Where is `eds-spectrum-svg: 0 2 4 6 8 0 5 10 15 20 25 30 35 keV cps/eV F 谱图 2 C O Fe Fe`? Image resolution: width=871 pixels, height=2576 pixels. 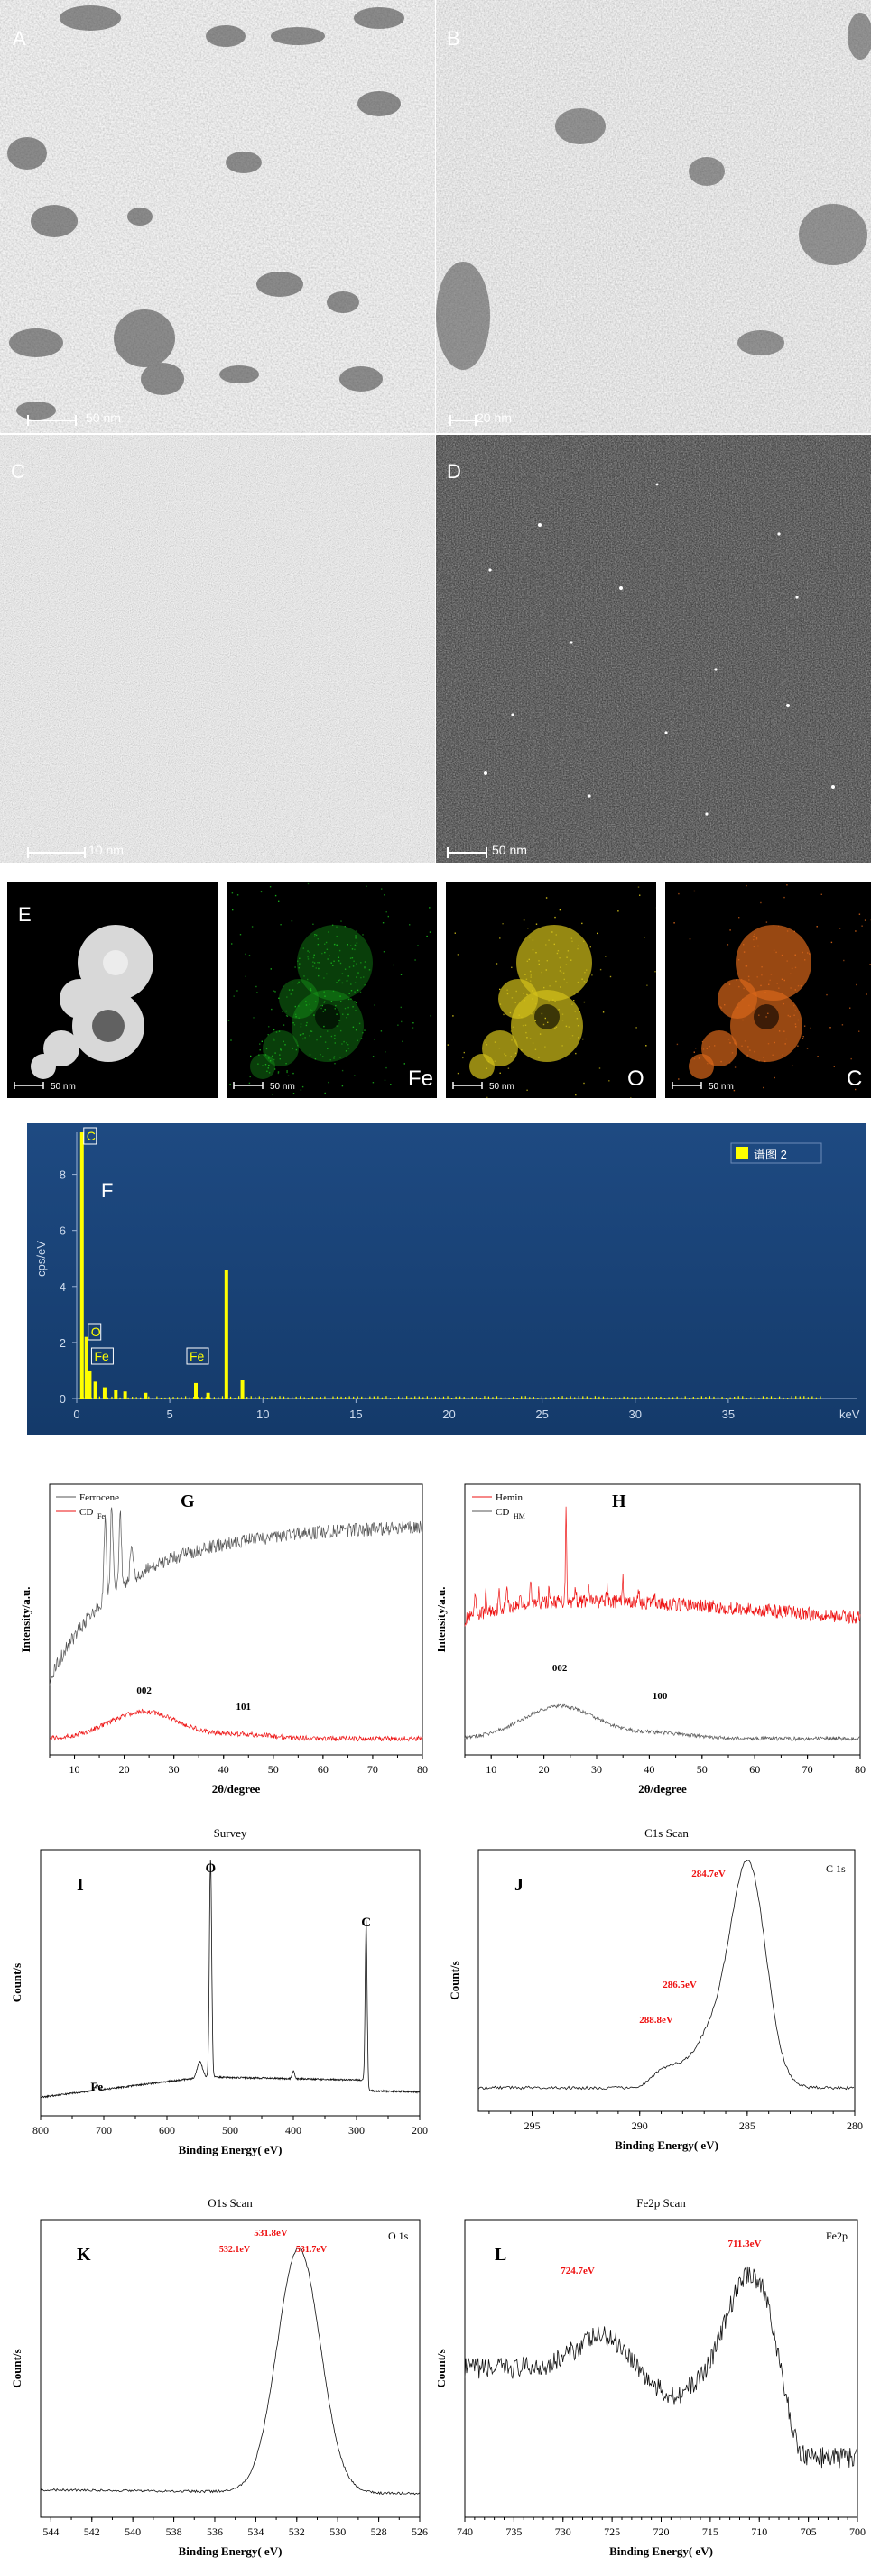
eds-spectrum-svg: 0 2 4 6 8 0 5 10 15 20 25 30 35 keV cps/eV F 谱图 2 C O Fe Fe is located at coordinates (446, 1279).